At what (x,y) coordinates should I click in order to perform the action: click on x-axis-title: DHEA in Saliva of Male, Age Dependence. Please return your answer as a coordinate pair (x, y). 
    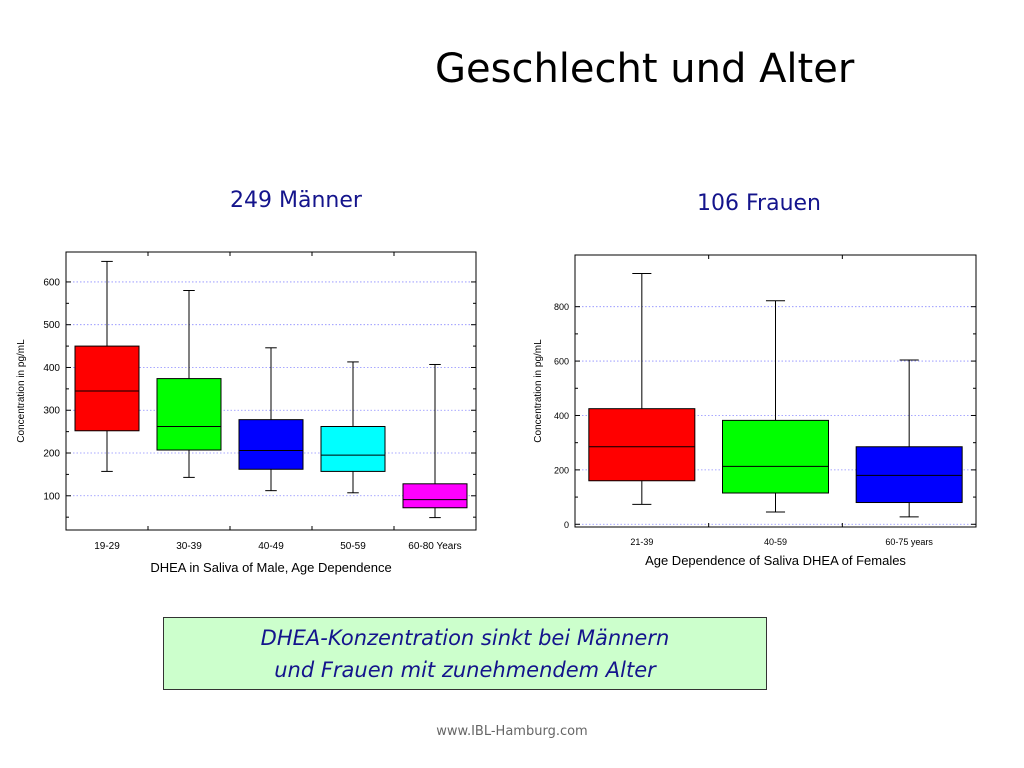
    Looking at the image, I should click on (270, 567).